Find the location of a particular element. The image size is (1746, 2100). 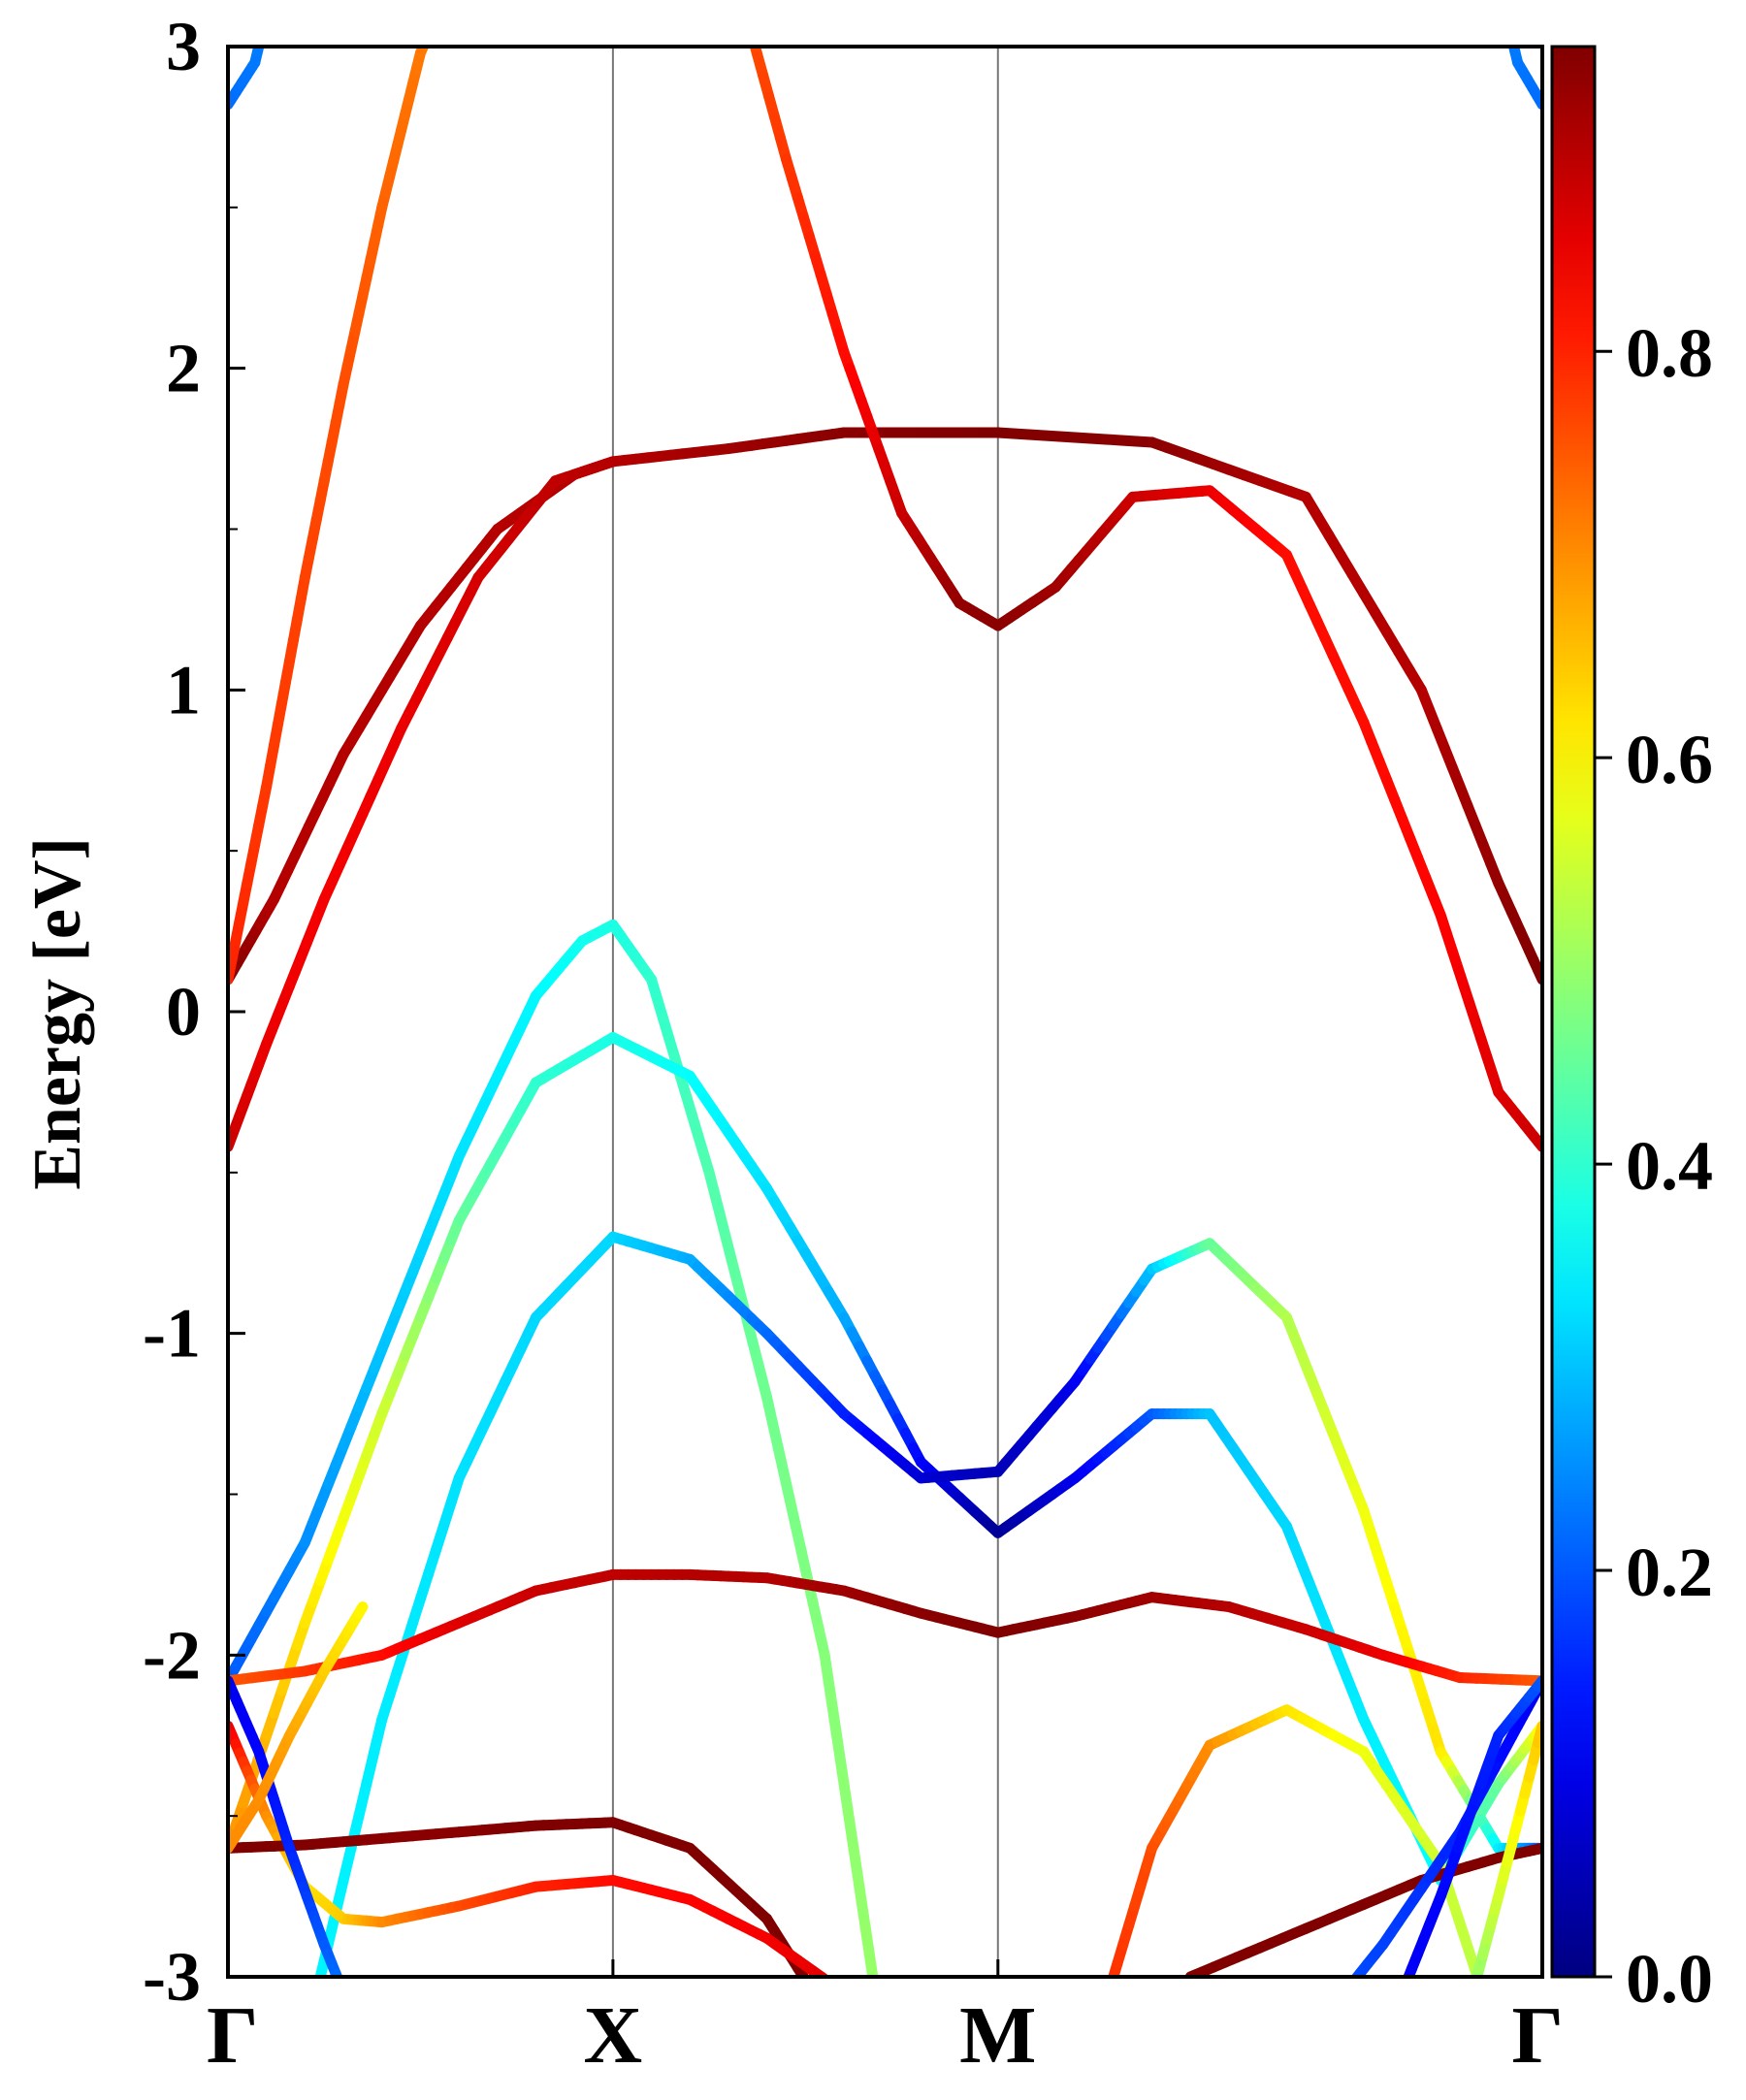

k-point-label: M is located at coordinates (997, 2035).